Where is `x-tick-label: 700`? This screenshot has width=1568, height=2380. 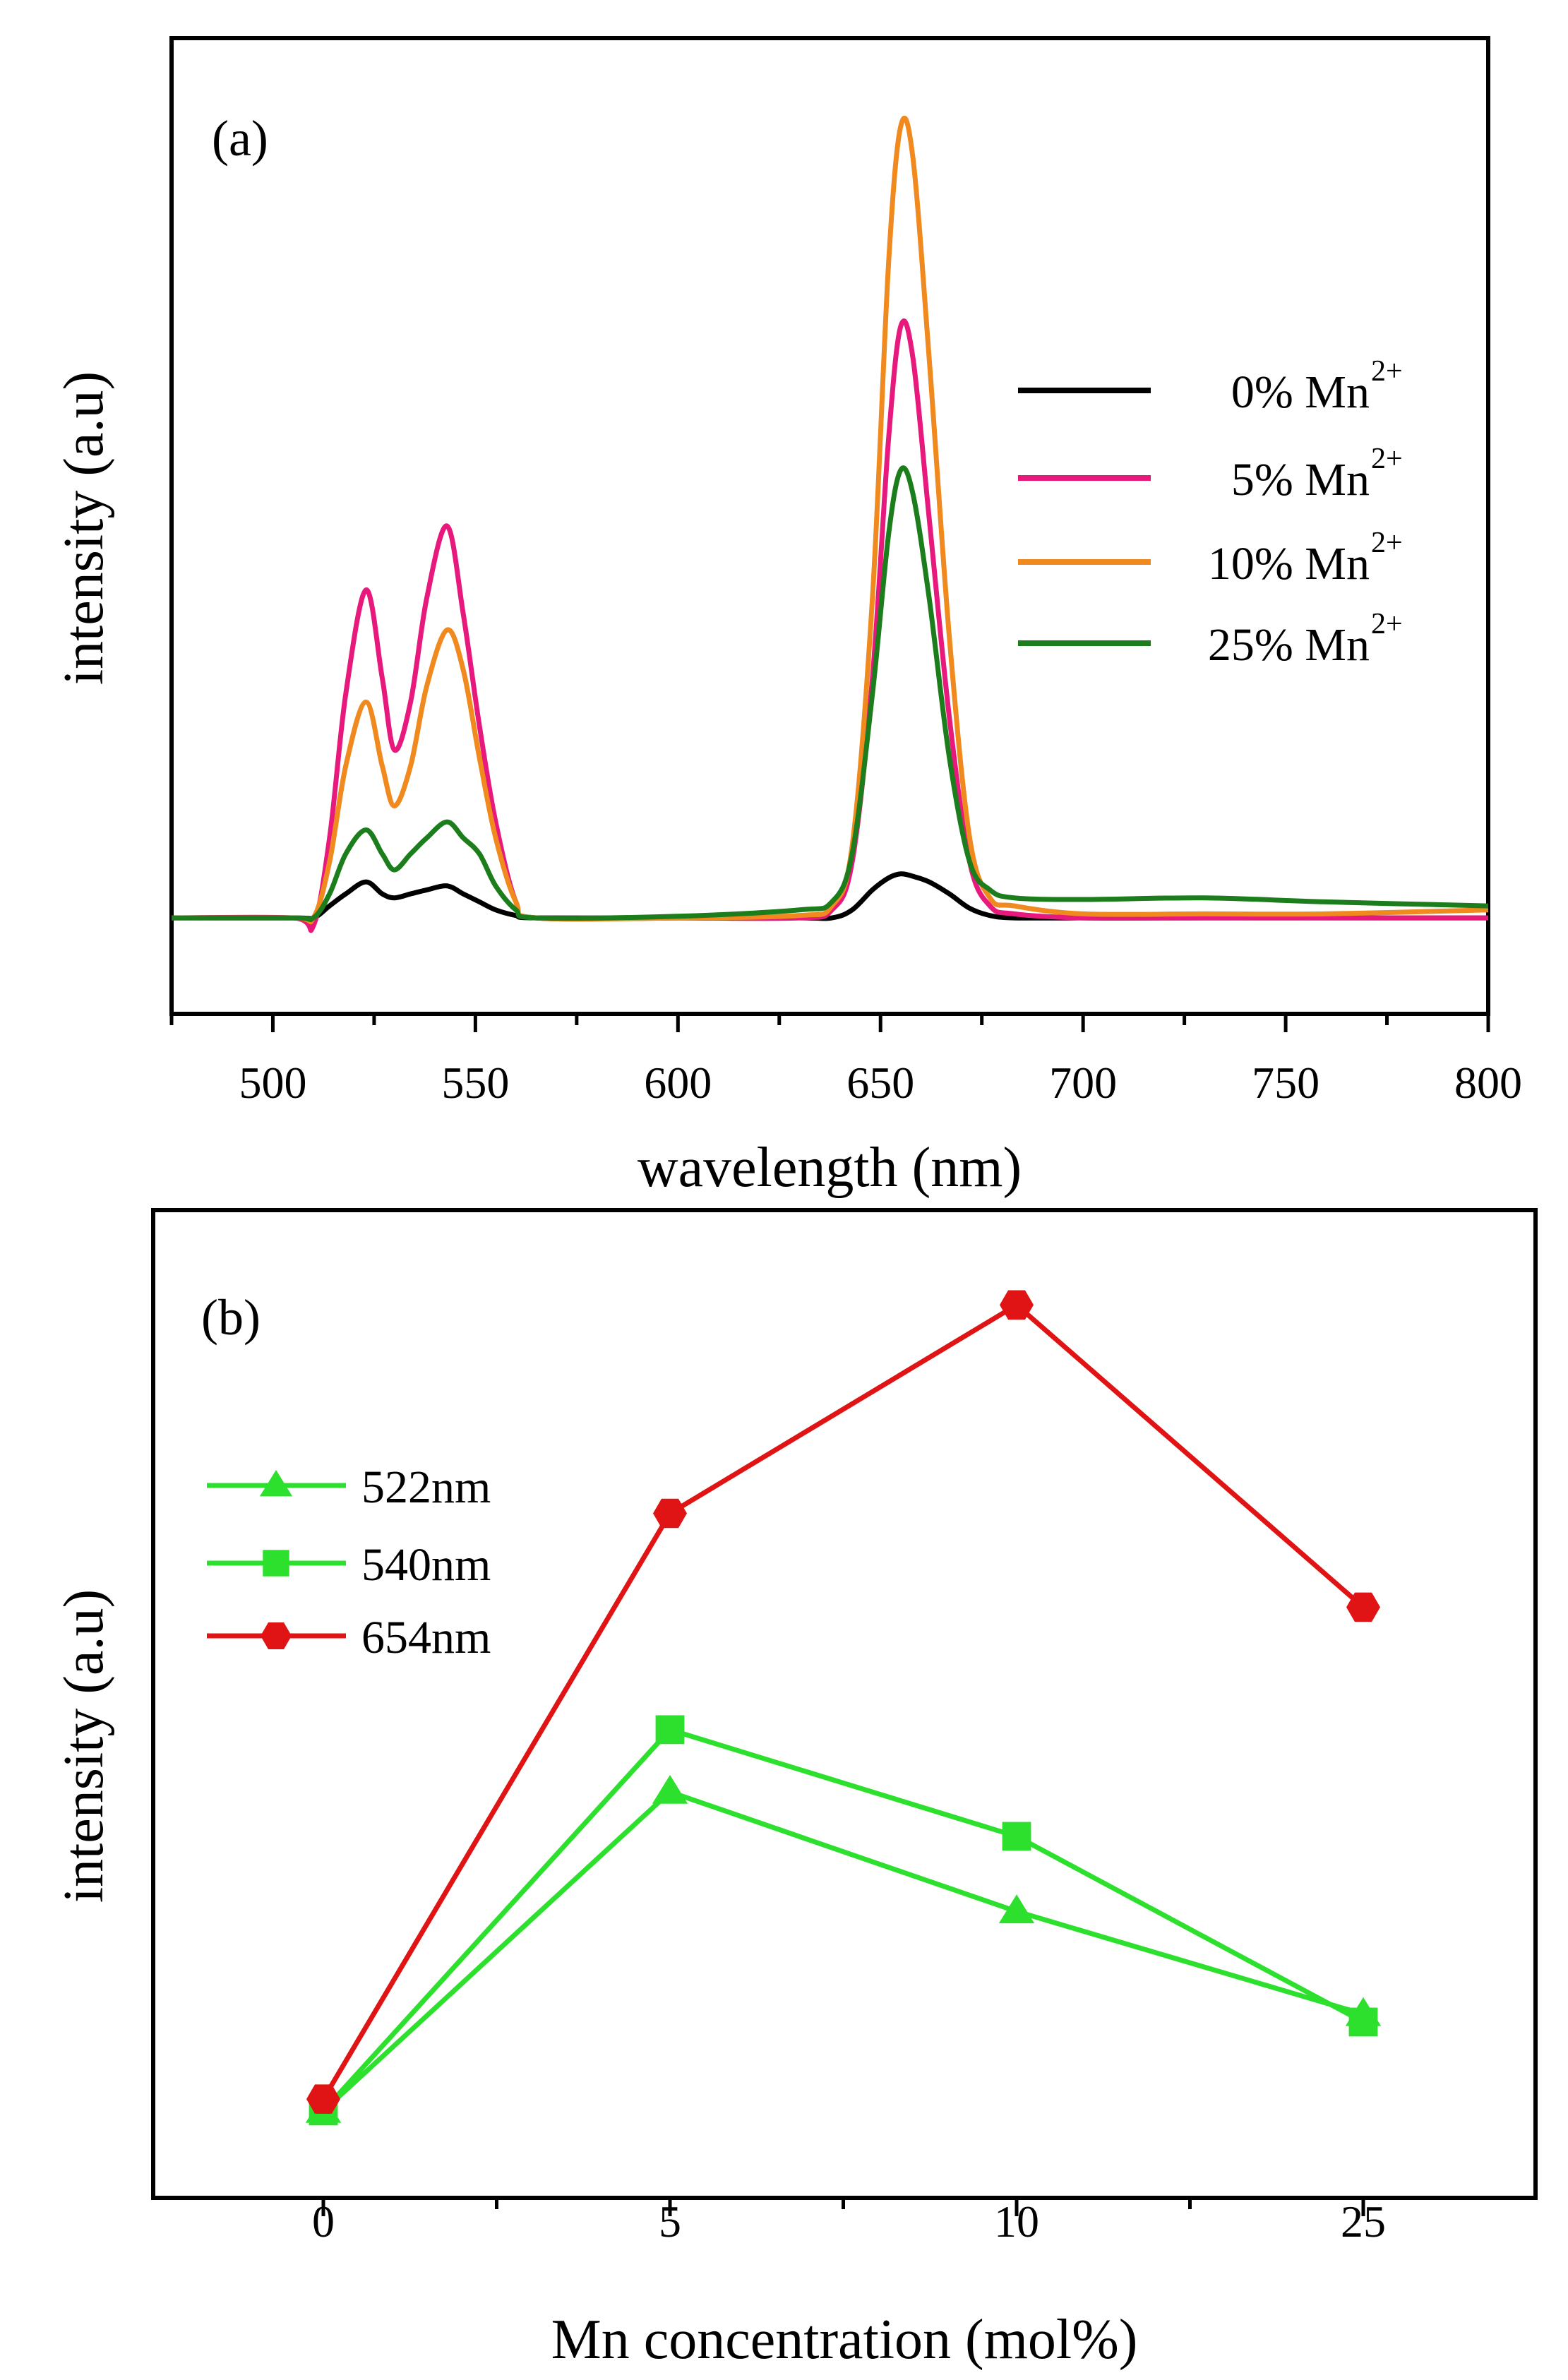
x-tick-label: 700 is located at coordinates (1083, 1083).